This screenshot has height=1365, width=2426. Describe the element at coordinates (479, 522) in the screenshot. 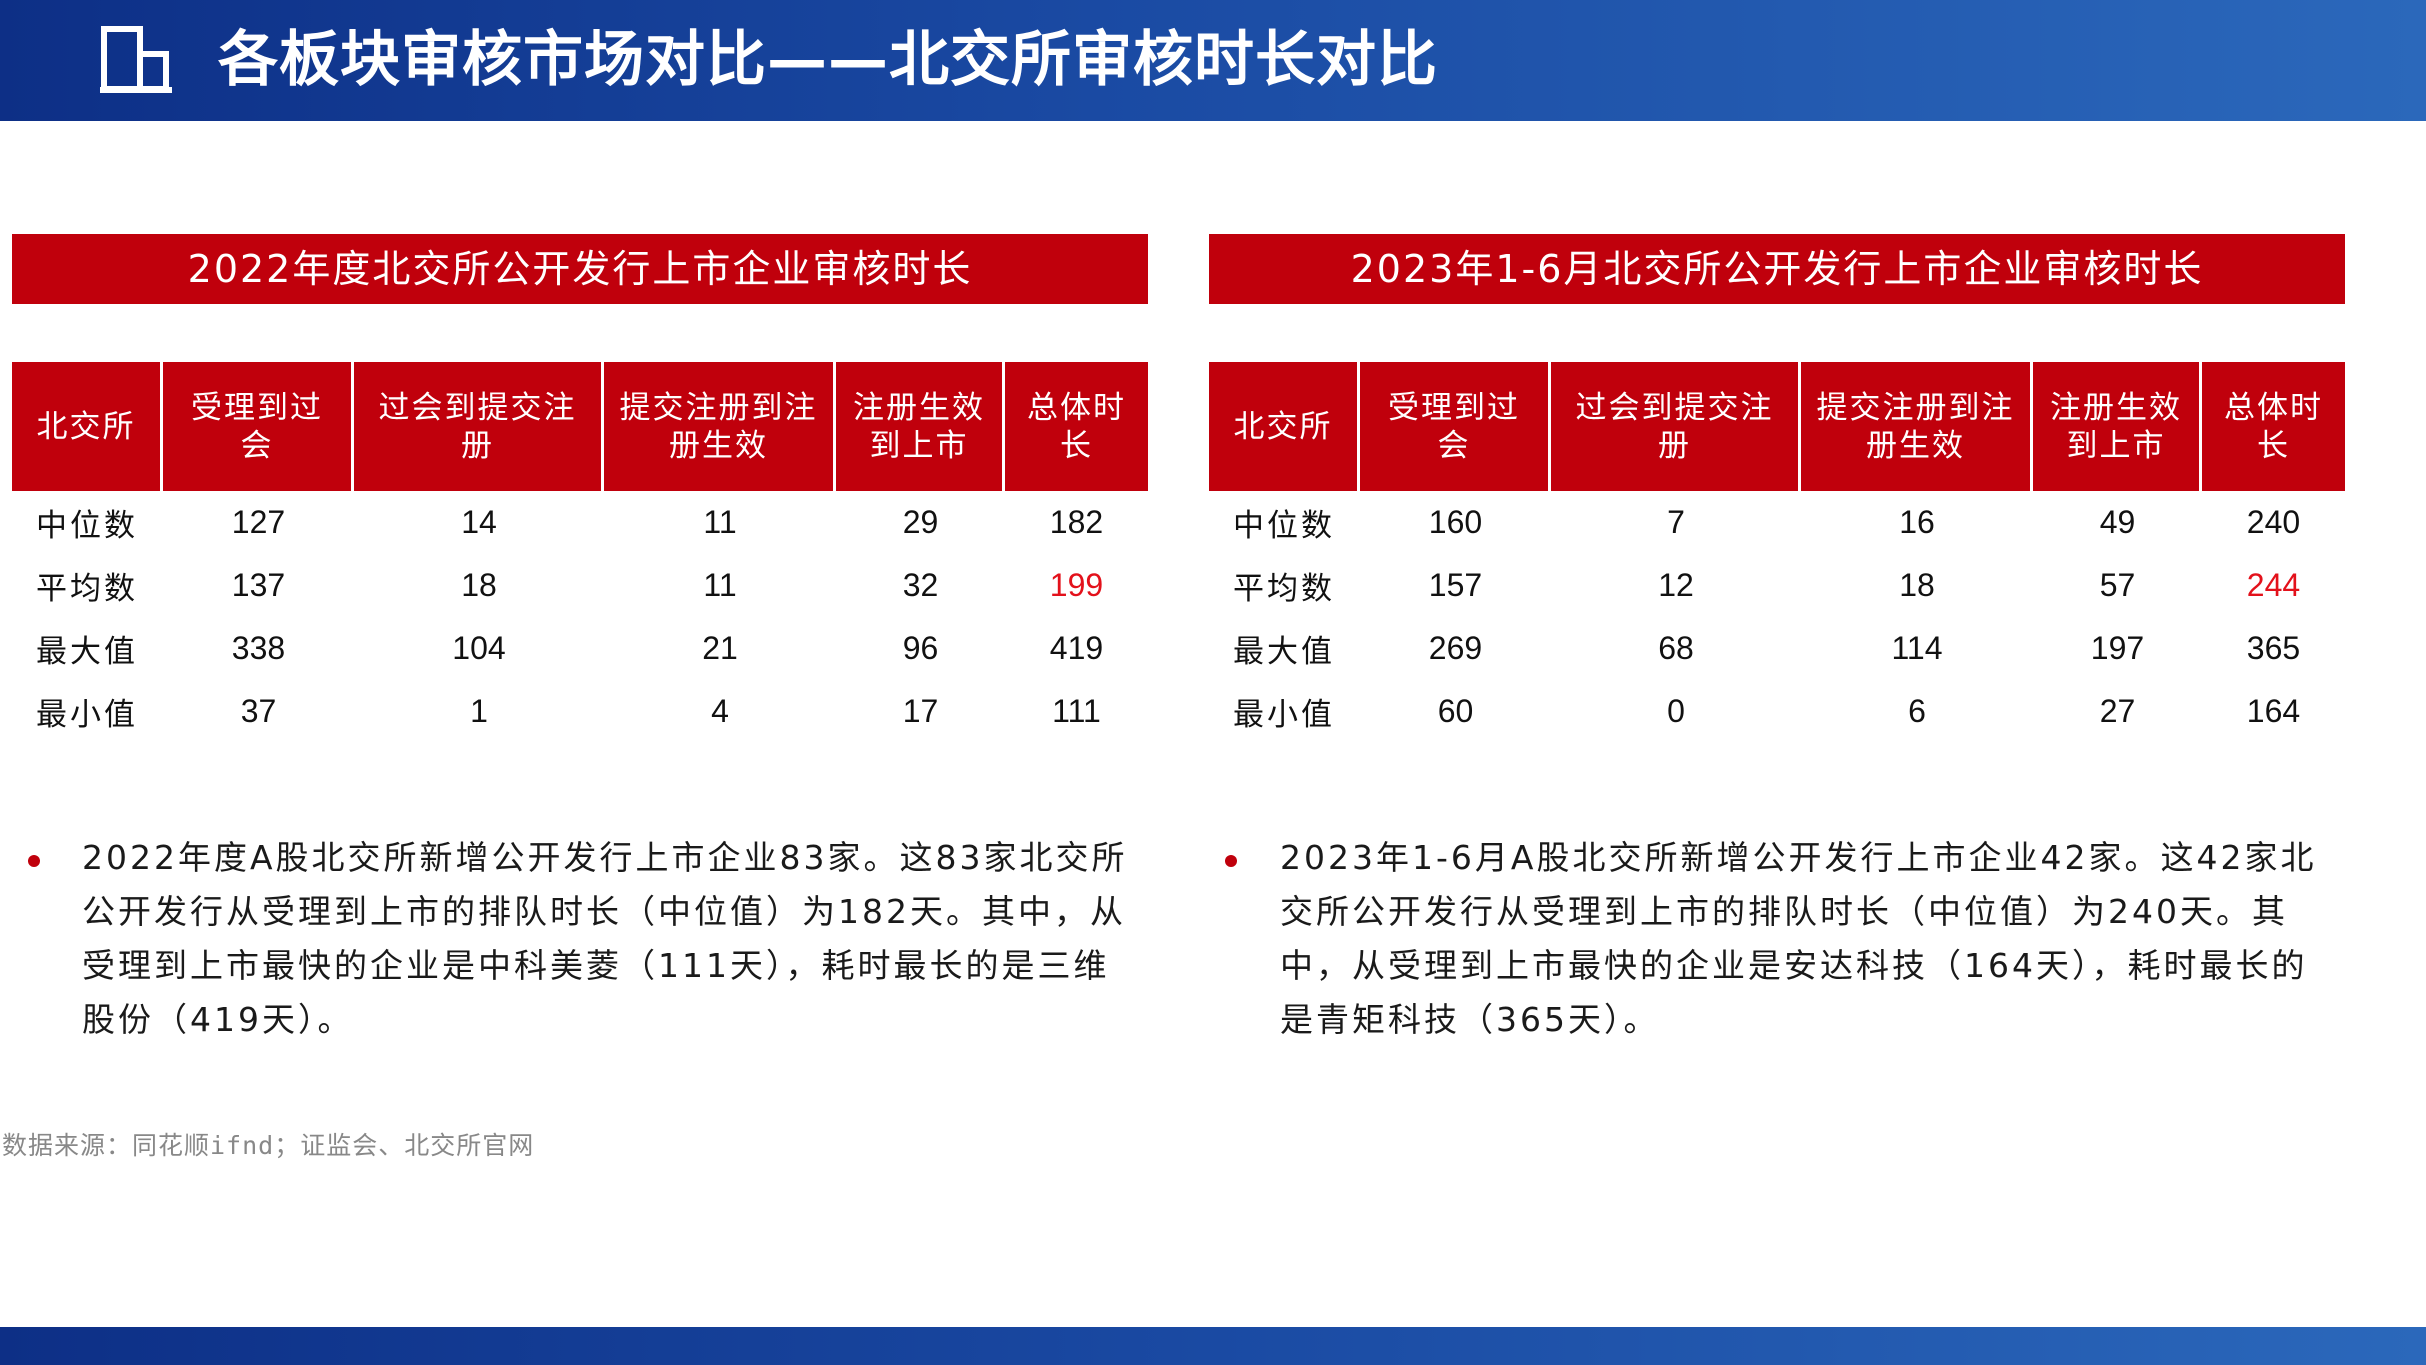

I see `table-cell: 14` at that location.